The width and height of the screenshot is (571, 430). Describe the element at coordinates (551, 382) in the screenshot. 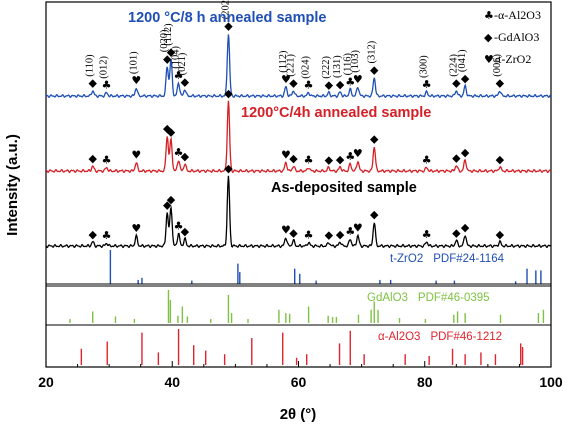

I see `x-tick-label: 100` at that location.